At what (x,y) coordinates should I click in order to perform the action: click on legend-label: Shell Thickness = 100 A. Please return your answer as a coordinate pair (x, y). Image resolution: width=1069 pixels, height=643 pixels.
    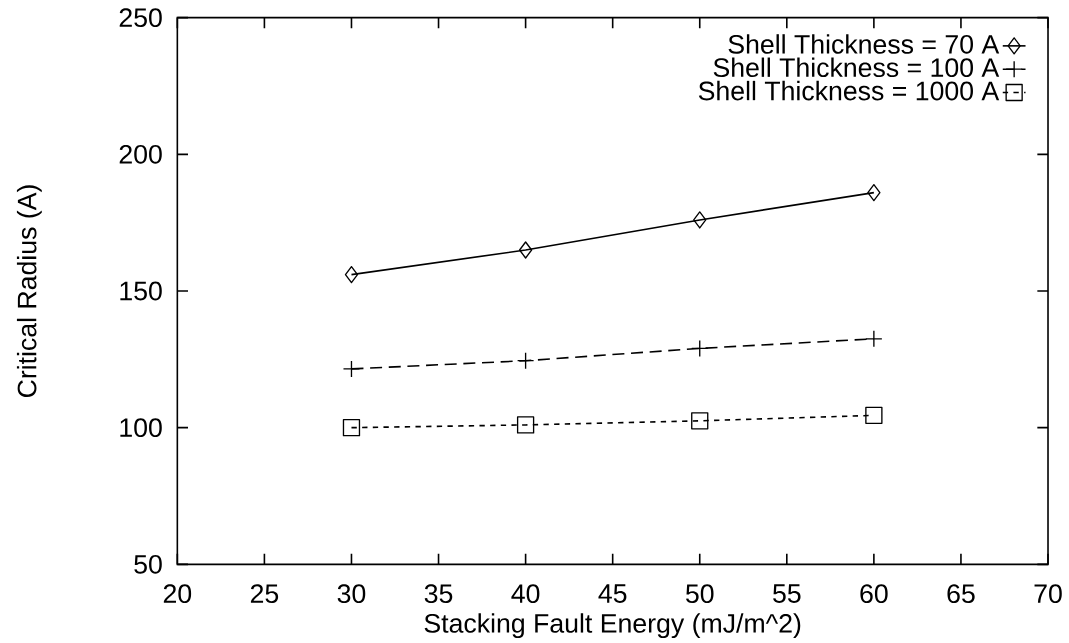
    Looking at the image, I should click on (856, 67).